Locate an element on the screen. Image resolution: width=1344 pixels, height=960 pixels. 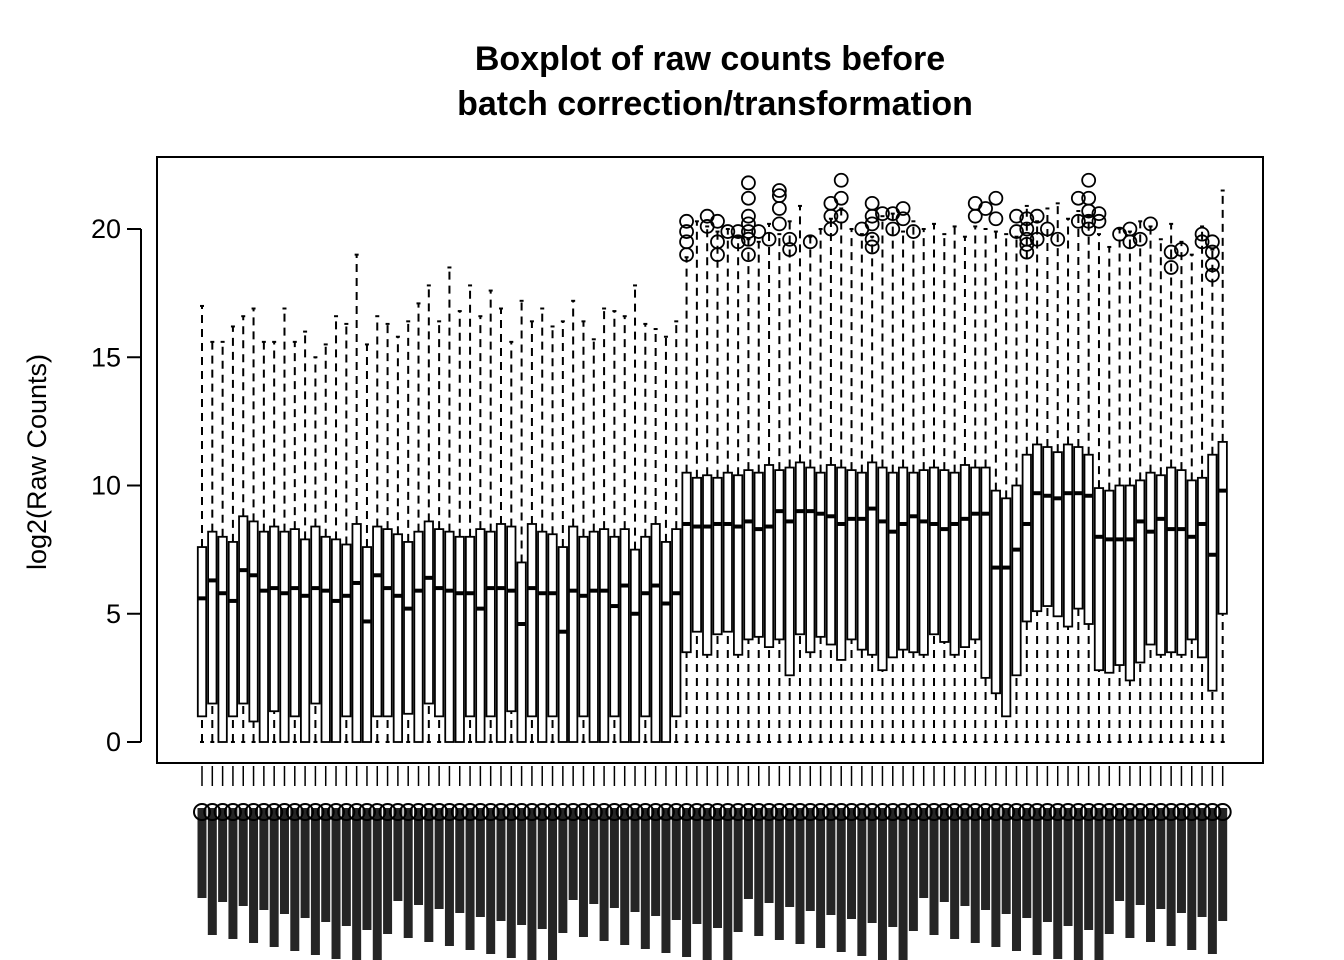
y-tick-label: 5 is located at coordinates (113, 614).